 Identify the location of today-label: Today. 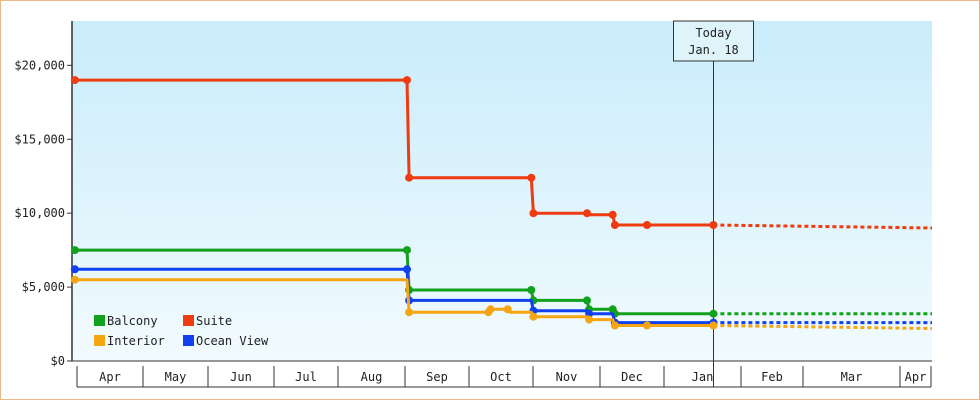
(713, 33).